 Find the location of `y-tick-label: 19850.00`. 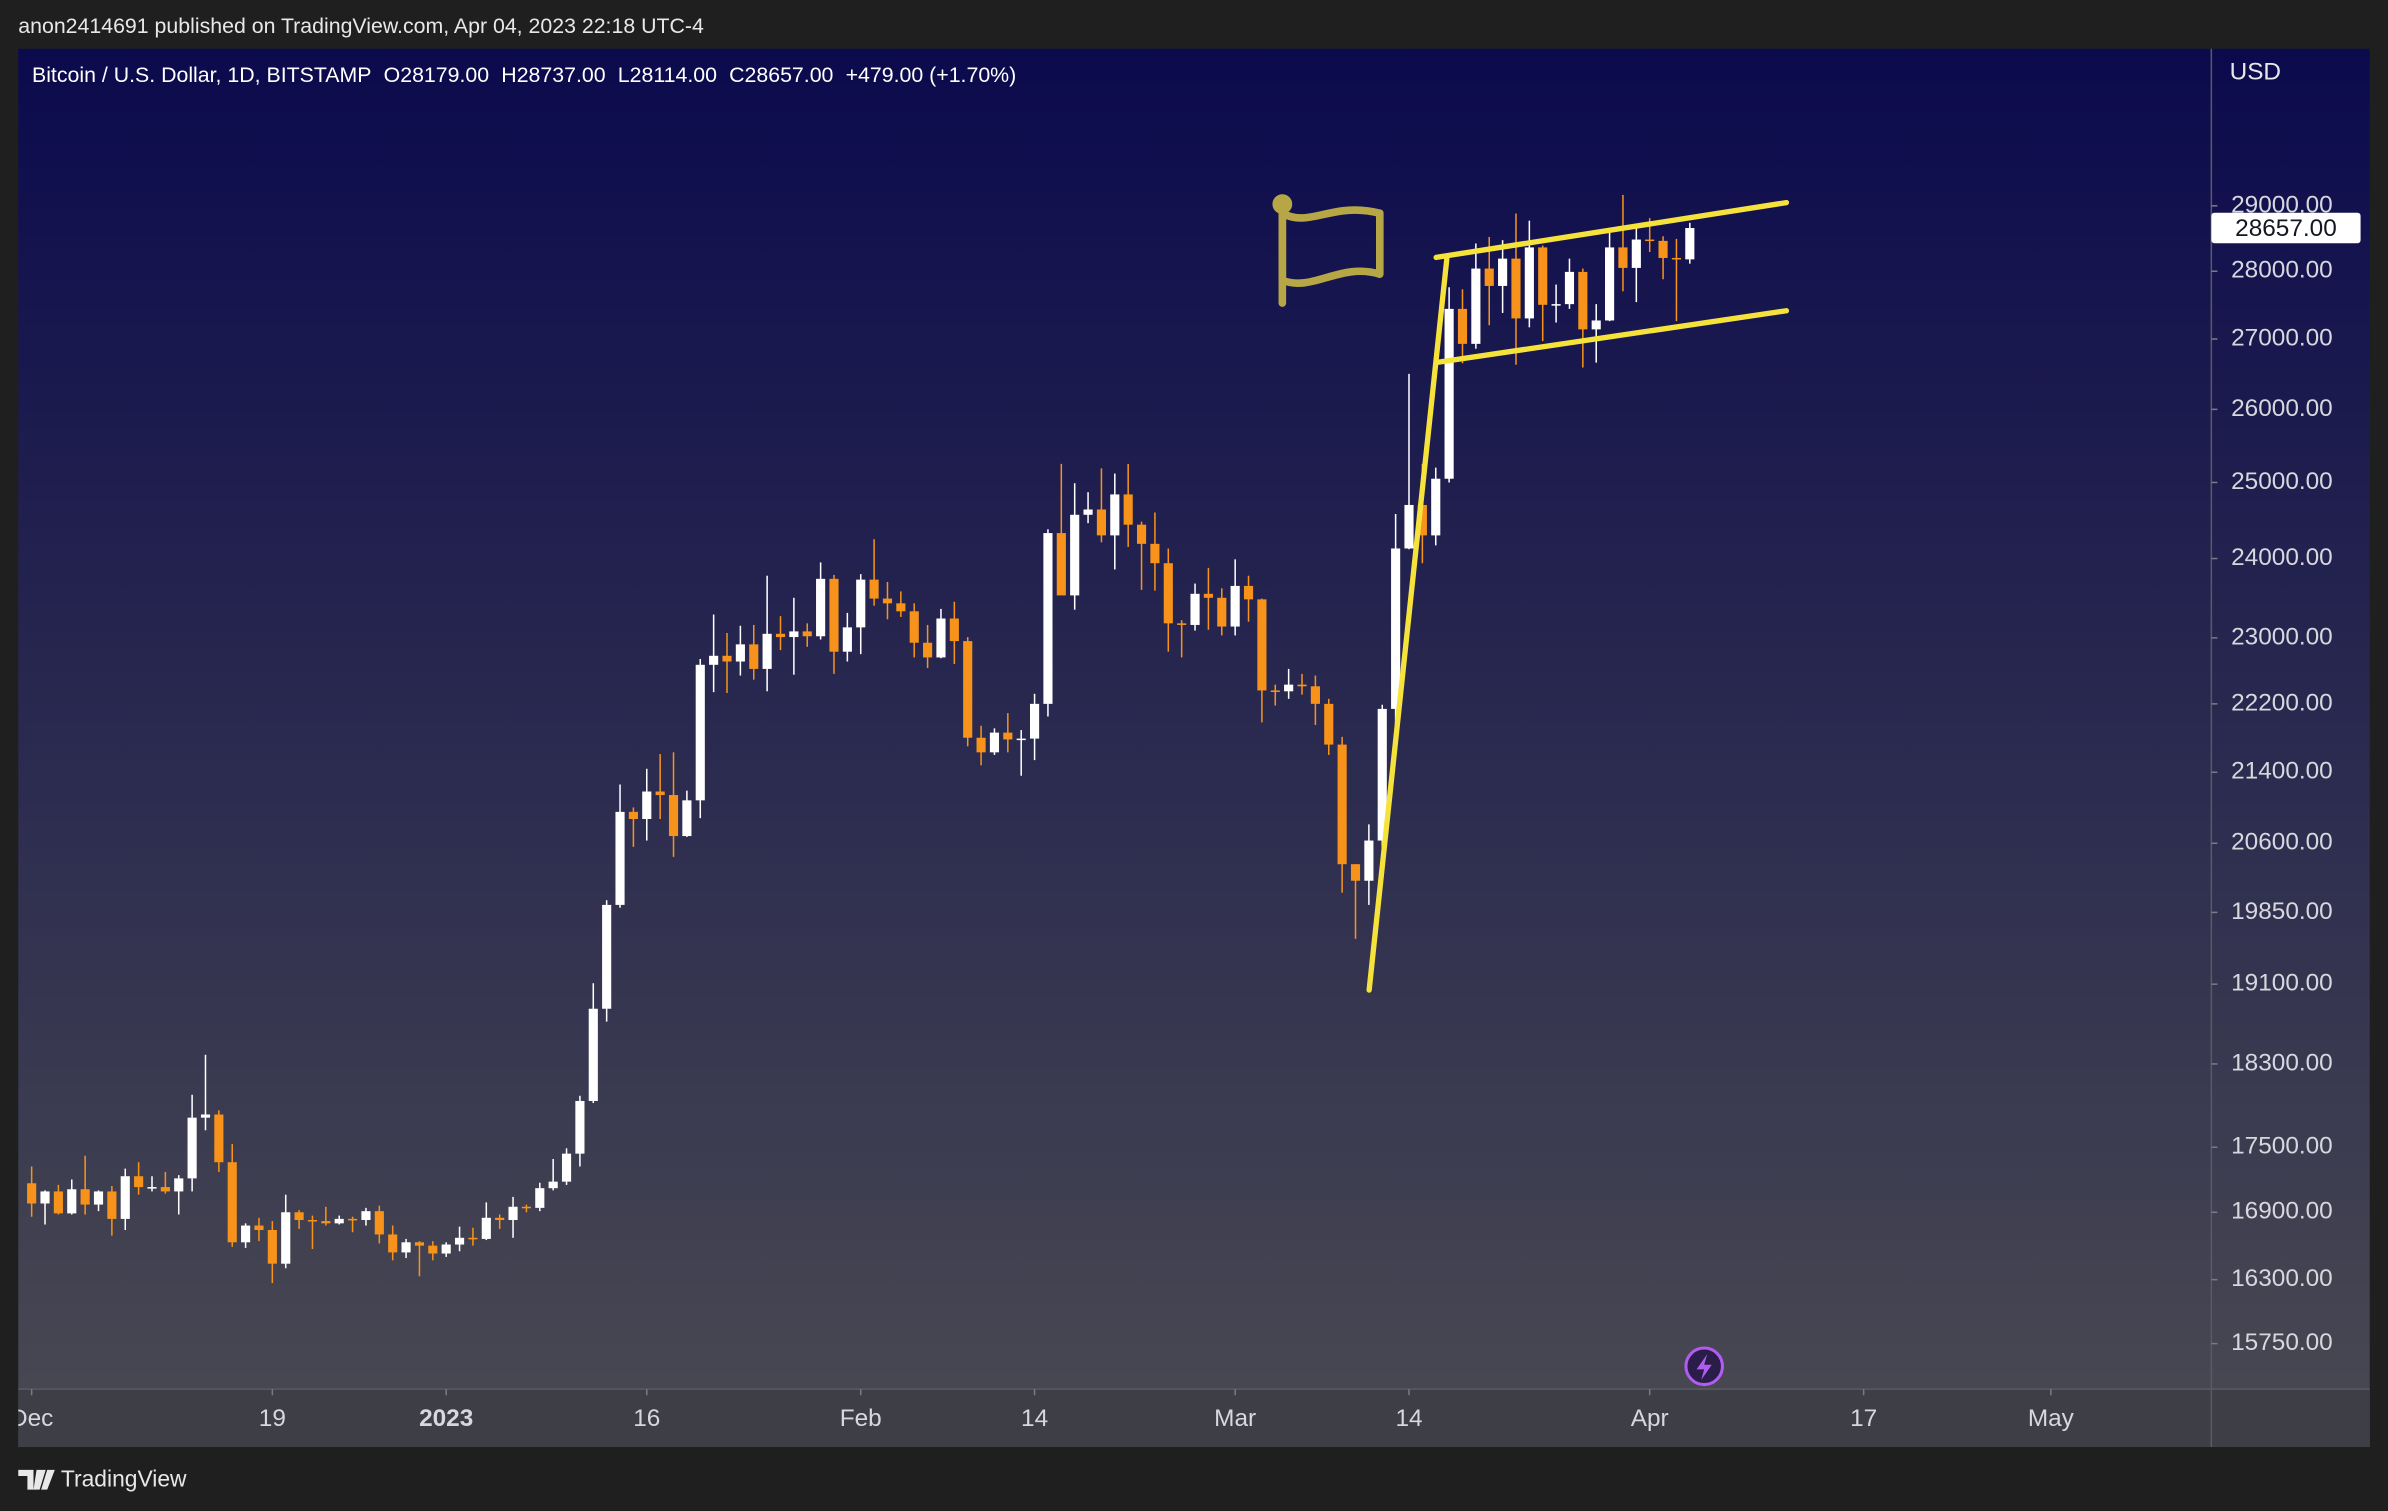

y-tick-label: 19850.00 is located at coordinates (2282, 911).